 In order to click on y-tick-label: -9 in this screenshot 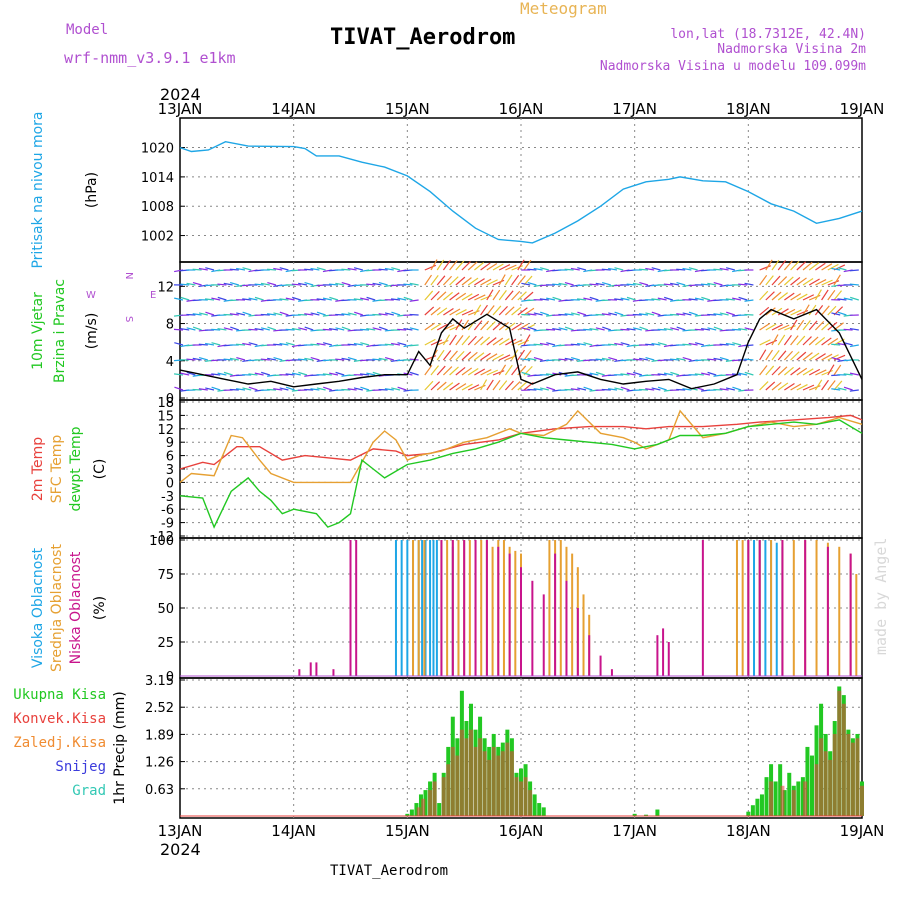, I will do `click(167, 524)`.